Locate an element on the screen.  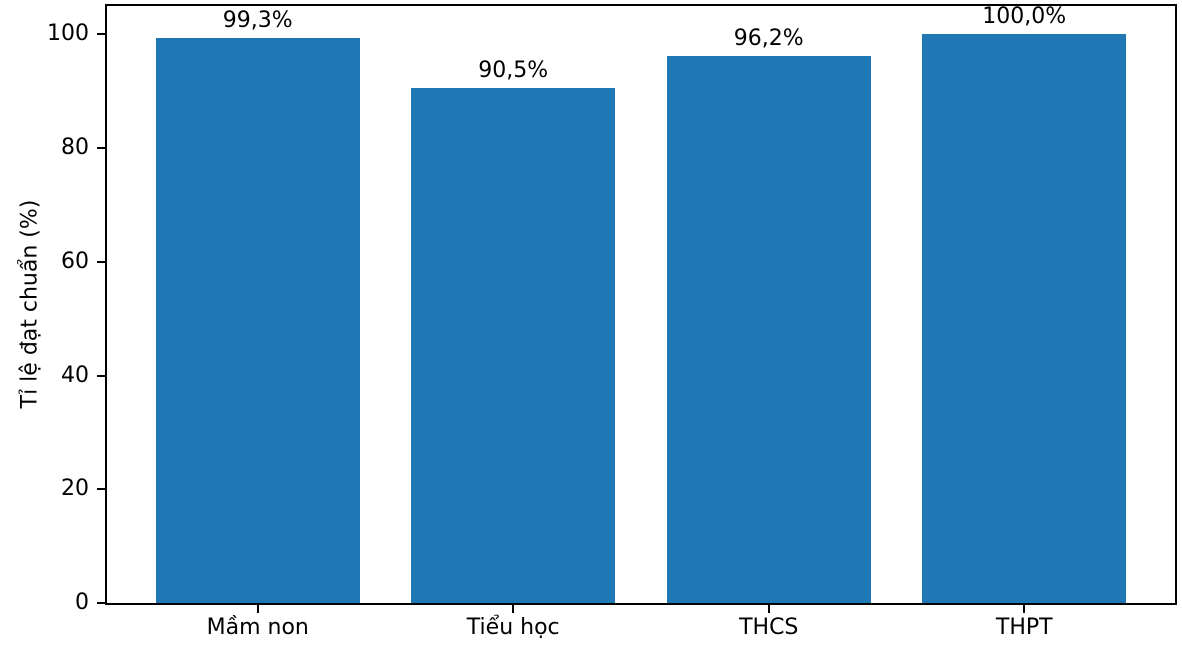
bar-value-label: 99,3% is located at coordinates (257, 21).